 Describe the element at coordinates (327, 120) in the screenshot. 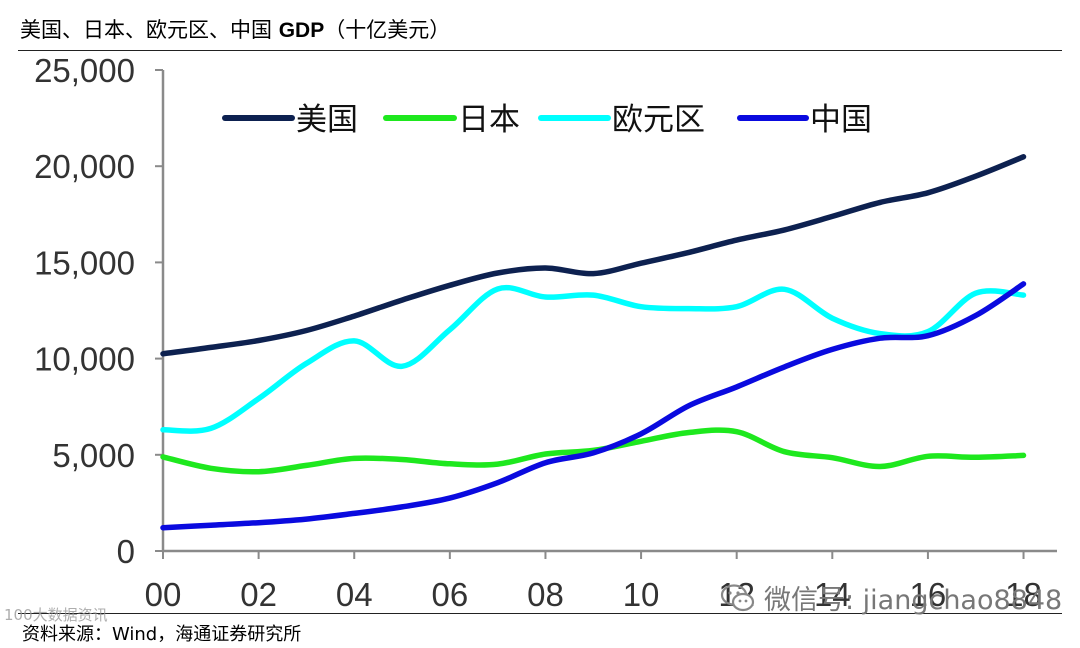

I see `legend-label-1: 美国` at that location.